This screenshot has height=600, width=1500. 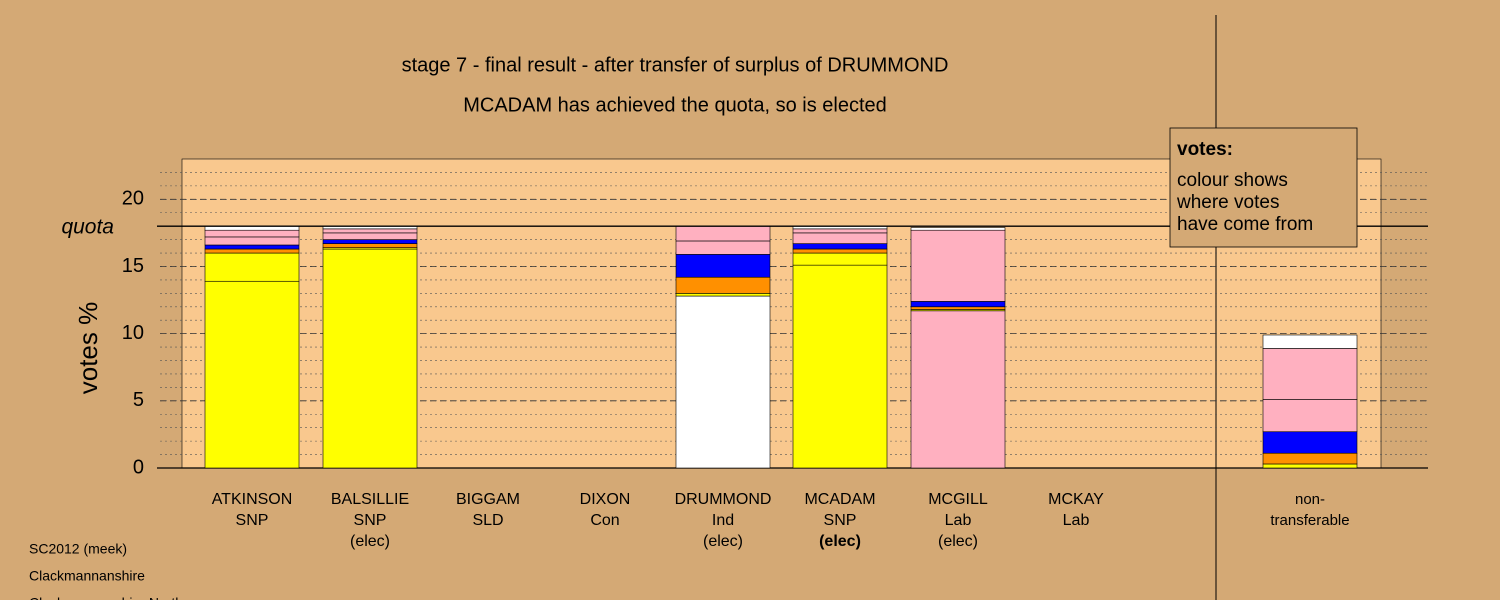 What do you see at coordinates (723, 499) in the screenshot?
I see `x-tick-label: DRUMMOND` at bounding box center [723, 499].